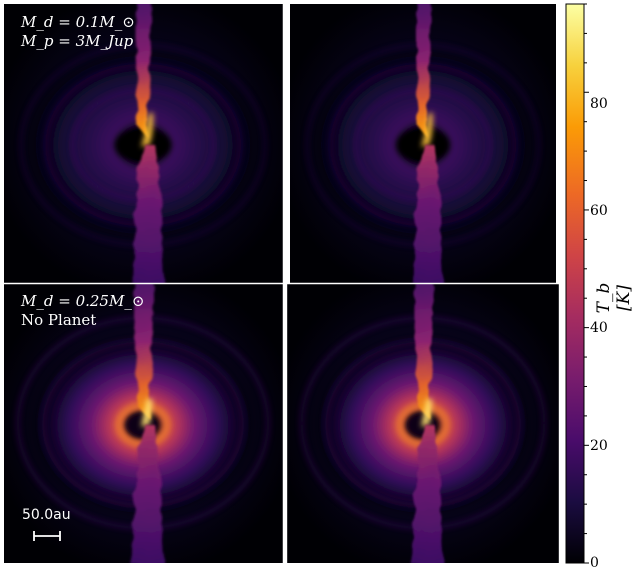 Image resolution: width=633 pixels, height=575 pixels. What do you see at coordinates (46, 515) in the screenshot?
I see `scale-bar-label: 50.0au` at bounding box center [46, 515].